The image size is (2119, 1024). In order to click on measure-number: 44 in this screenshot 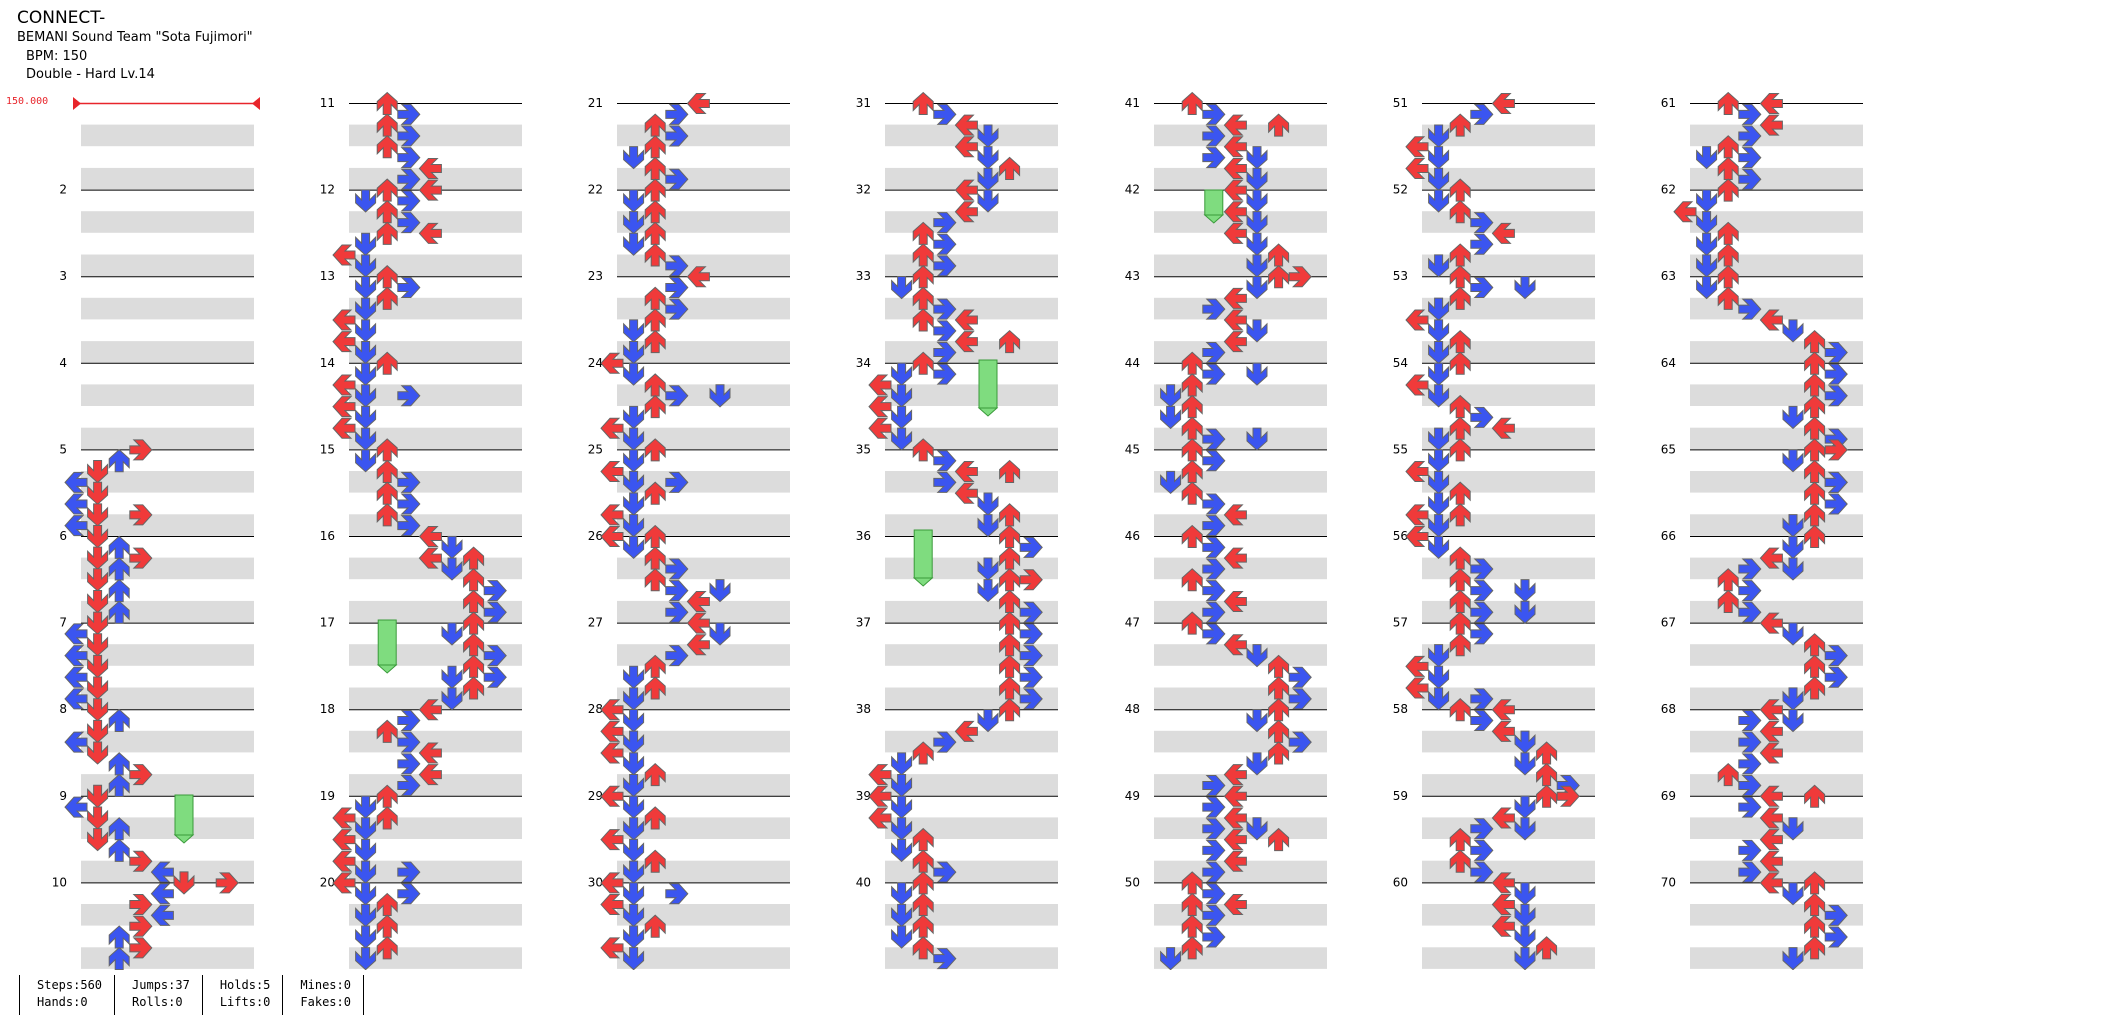, I will do `click(1132, 363)`.